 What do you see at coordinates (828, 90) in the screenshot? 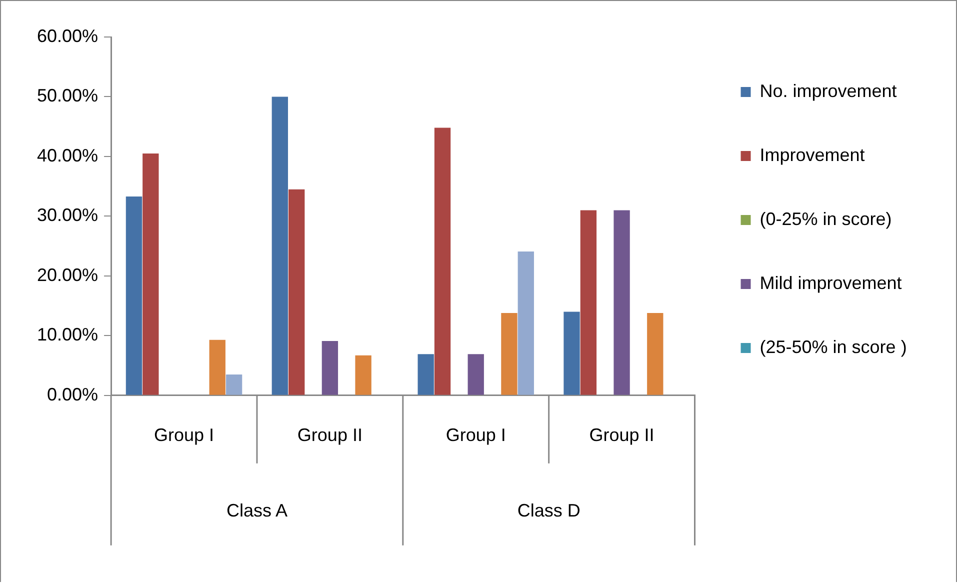
I see `legend-label: No. improvement` at bounding box center [828, 90].